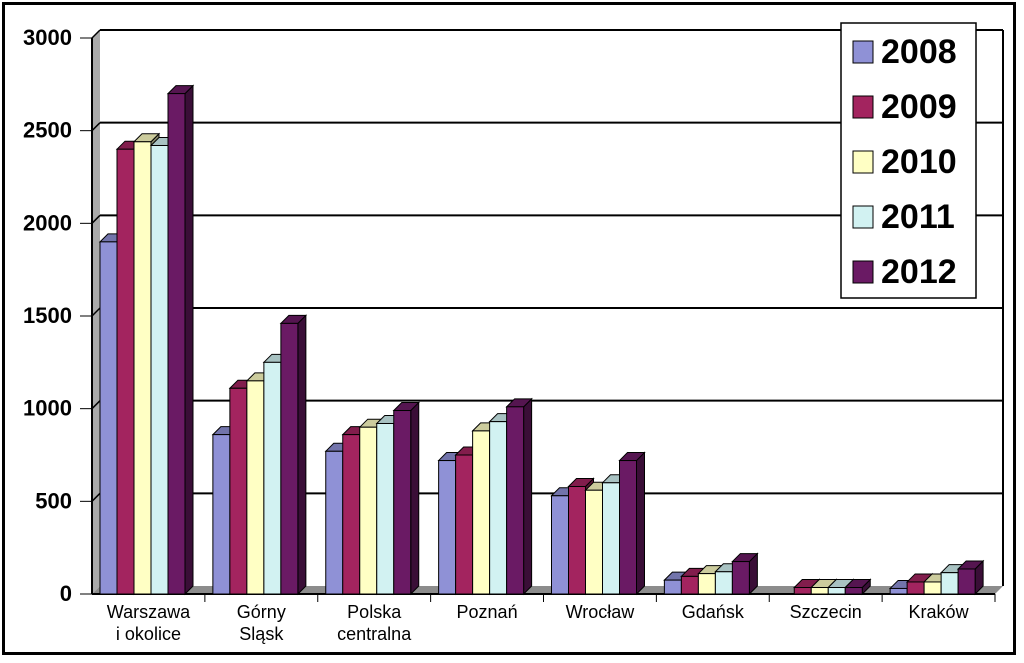 Image resolution: width=1024 pixels, height=663 pixels. Describe the element at coordinates (919, 52) in the screenshot. I see `legend-label: 2008` at that location.